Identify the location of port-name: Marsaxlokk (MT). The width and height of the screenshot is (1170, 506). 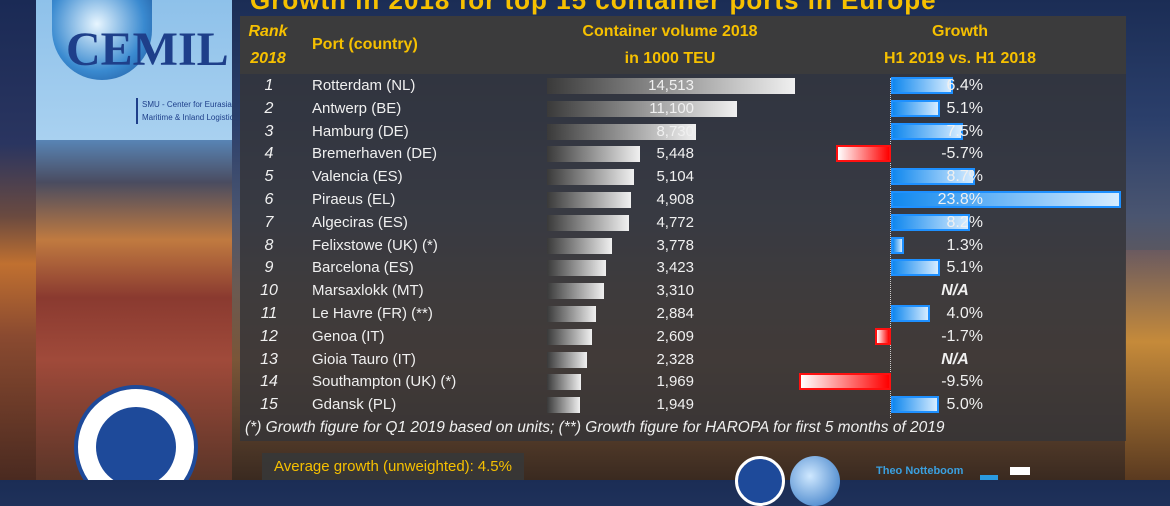
(368, 291).